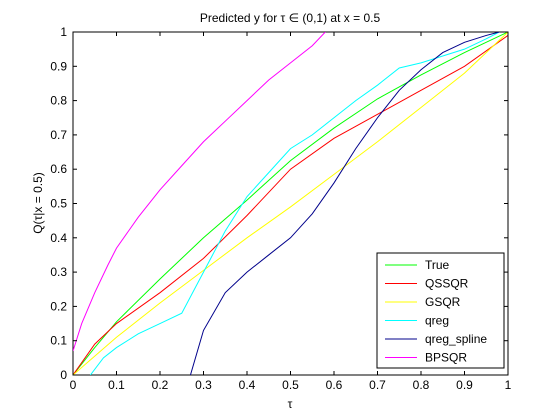 Image resolution: width=560 pixels, height=420 pixels. I want to click on x-tick-label: 0, so click(73, 385).